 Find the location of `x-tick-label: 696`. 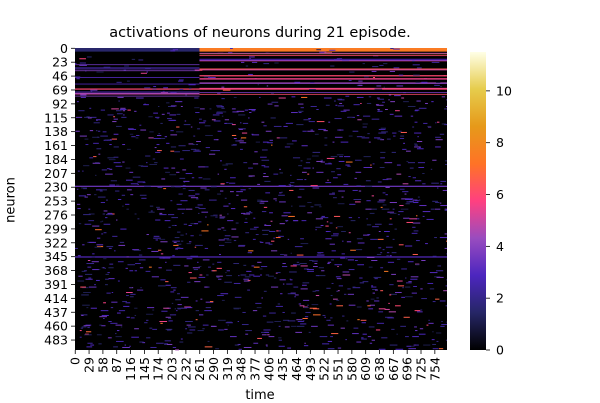

x-tick-label: 696 is located at coordinates (407, 369).